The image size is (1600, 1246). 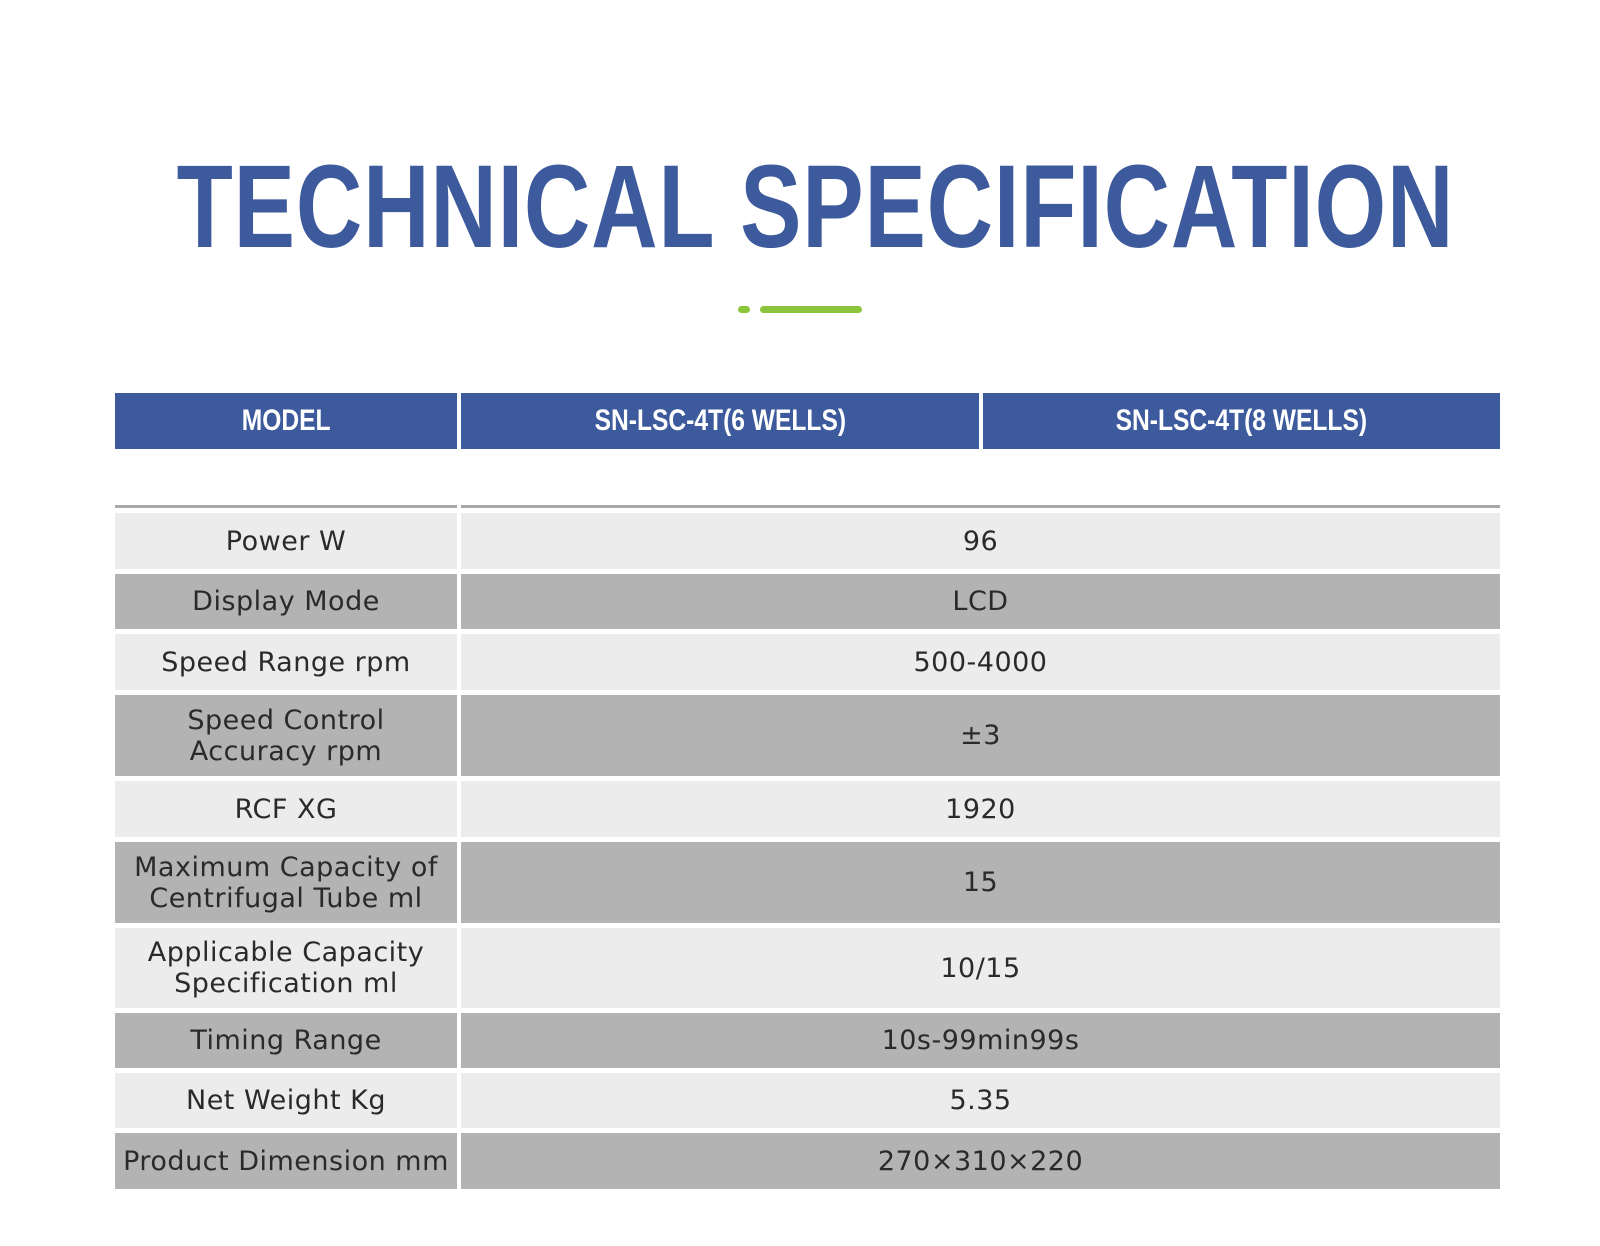 What do you see at coordinates (286, 809) in the screenshot?
I see `row-label-rcf: RCF XG` at bounding box center [286, 809].